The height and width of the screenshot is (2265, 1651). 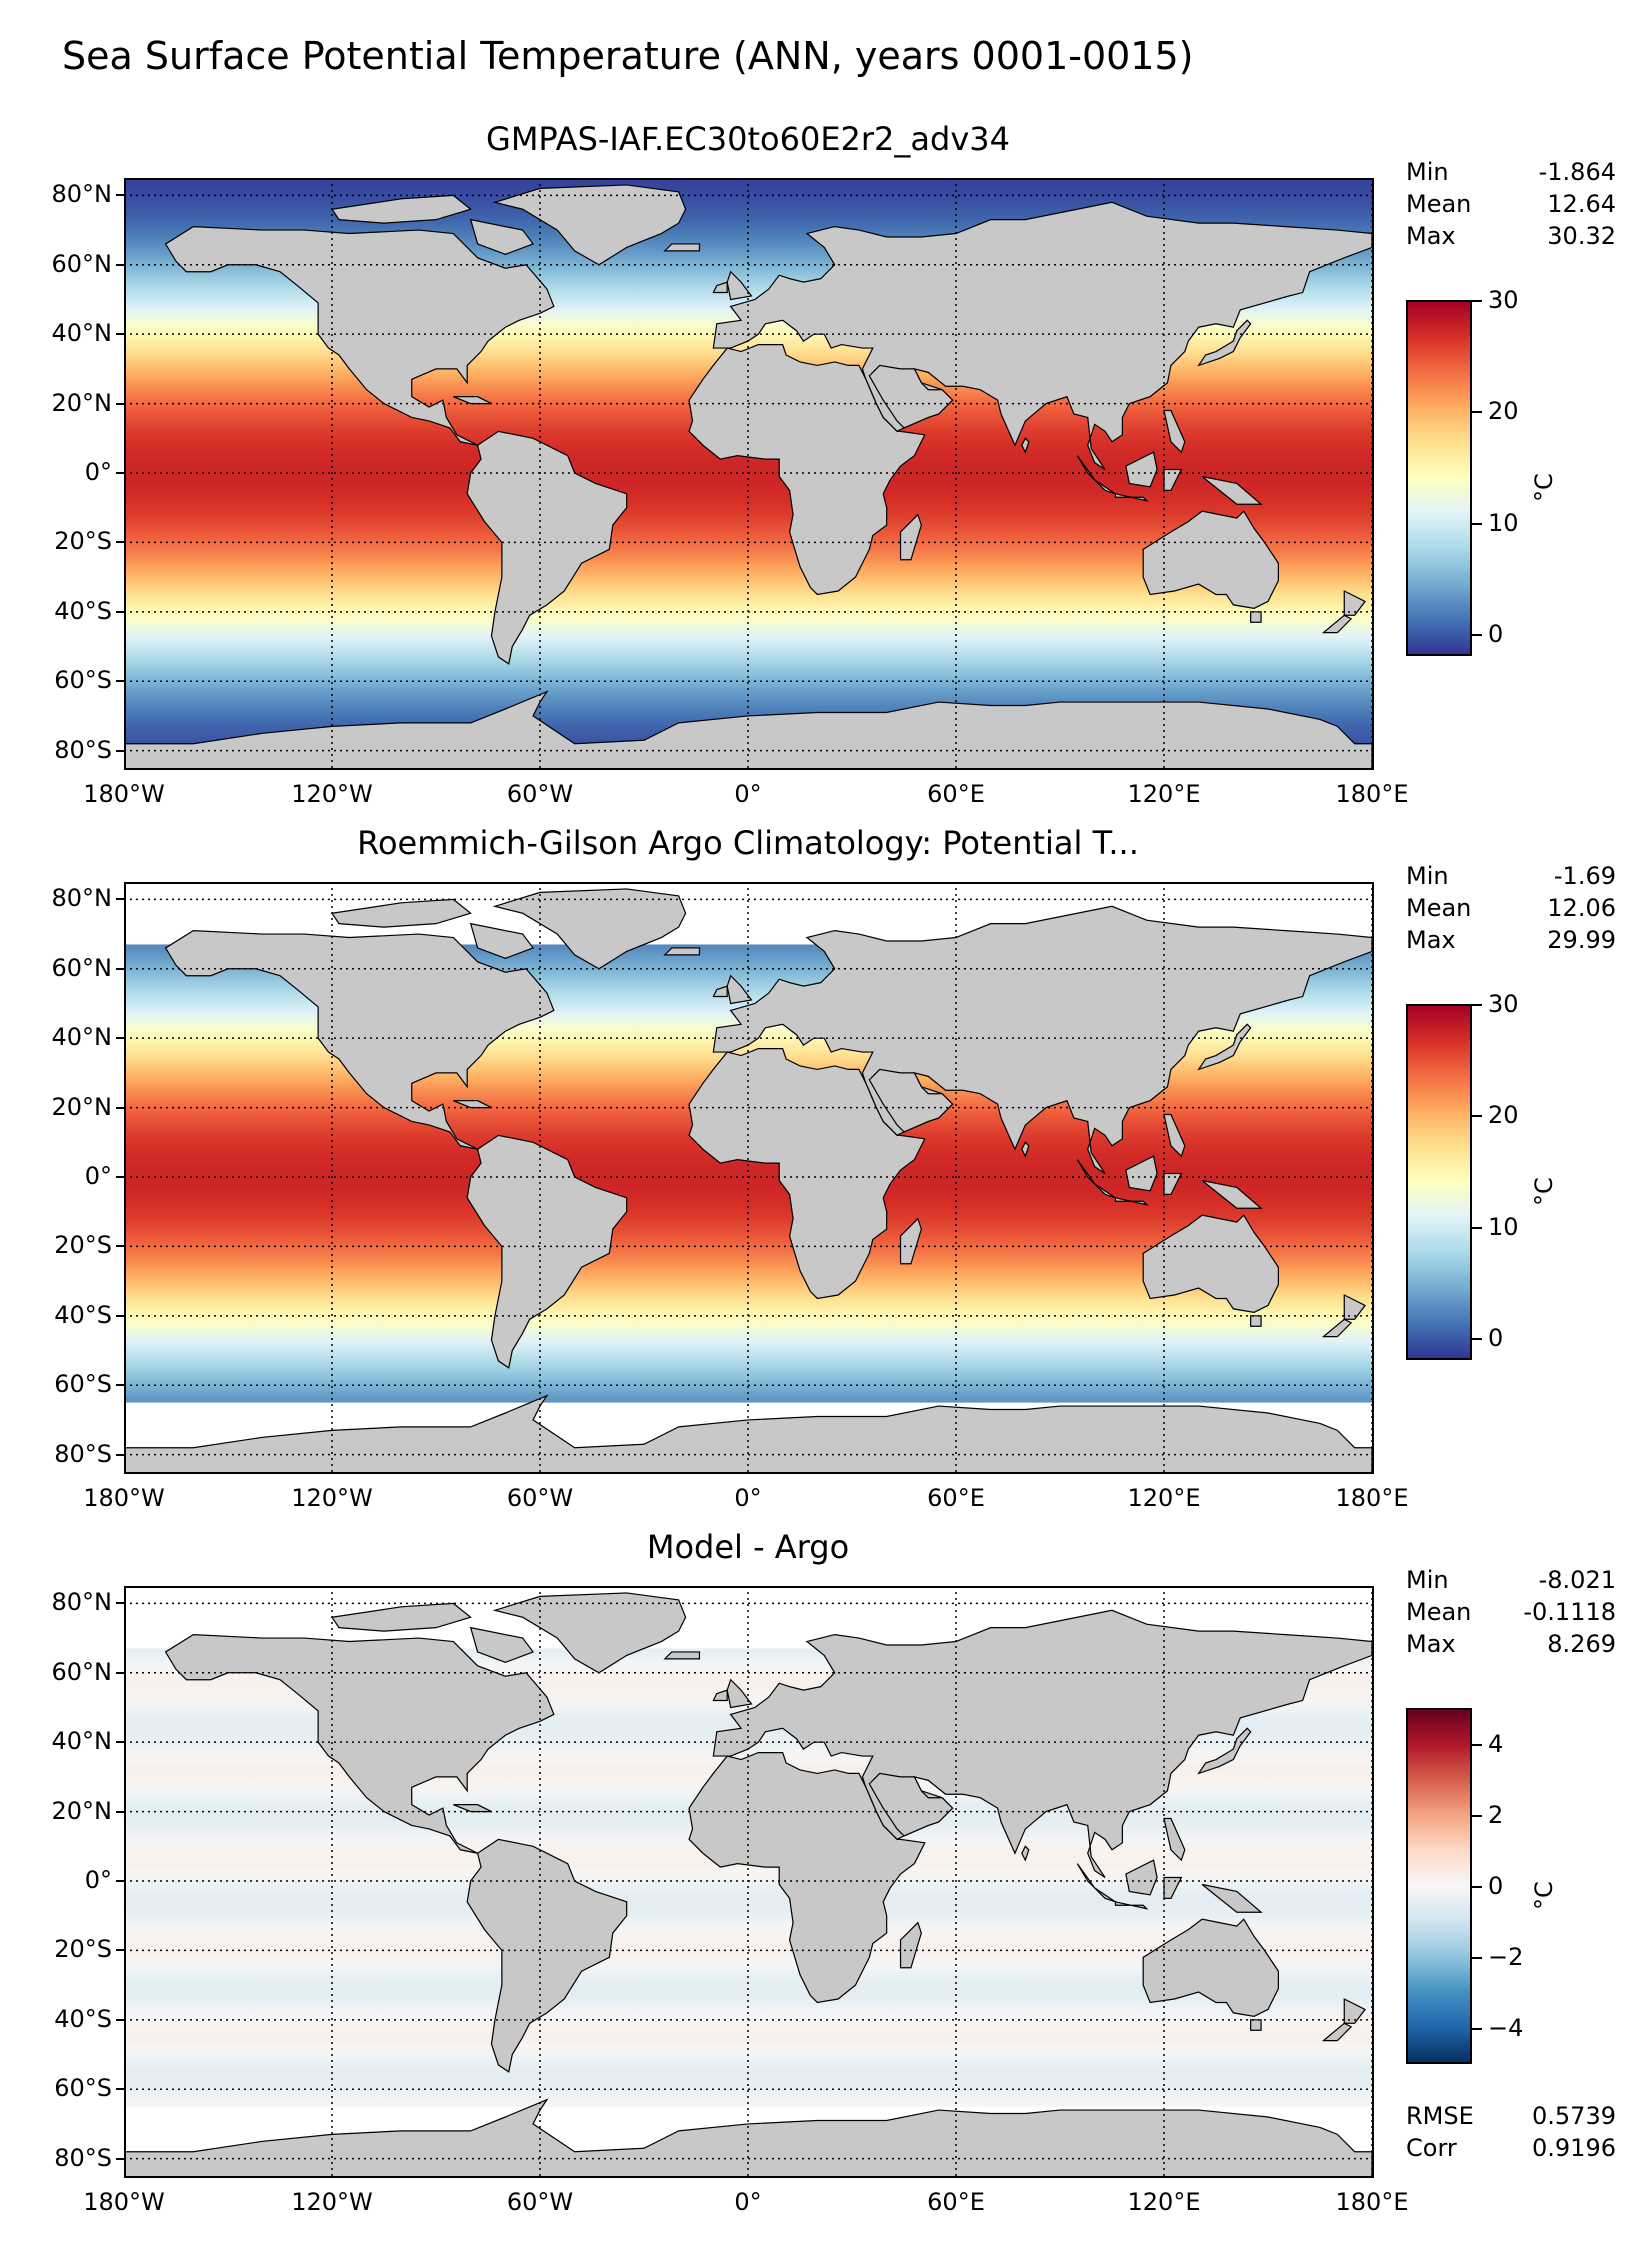 I want to click on stat-label: Corr, so click(x=1431, y=2148).